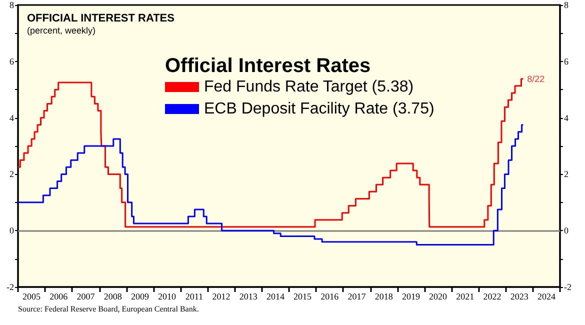  I want to click on y2-tick-label: 6, so click(566, 61).